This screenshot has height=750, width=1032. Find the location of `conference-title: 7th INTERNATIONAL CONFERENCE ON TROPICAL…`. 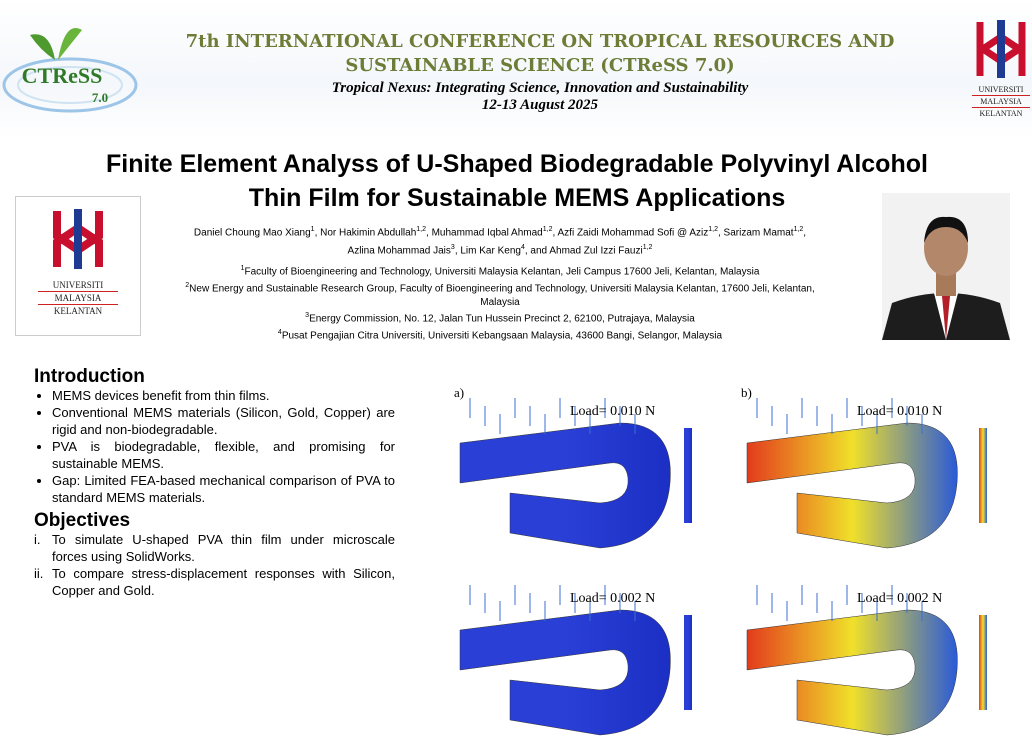

conference-title: 7th INTERNATIONAL CONFERENCE ON TROPICAL… is located at coordinates (540, 53).